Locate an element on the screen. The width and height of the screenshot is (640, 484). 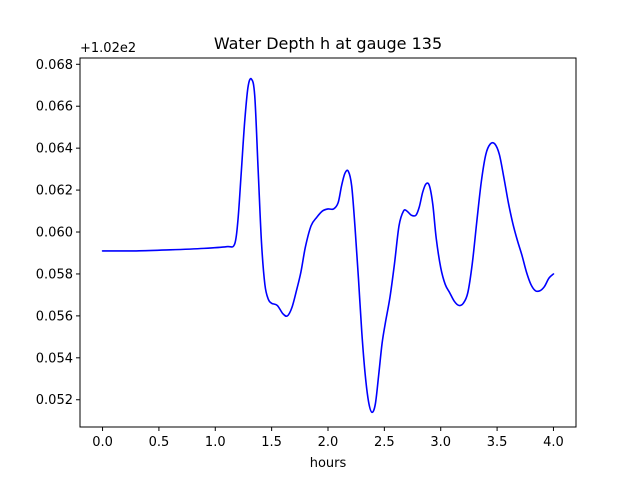
x-tick-label: 4.0 is located at coordinates (553, 442).